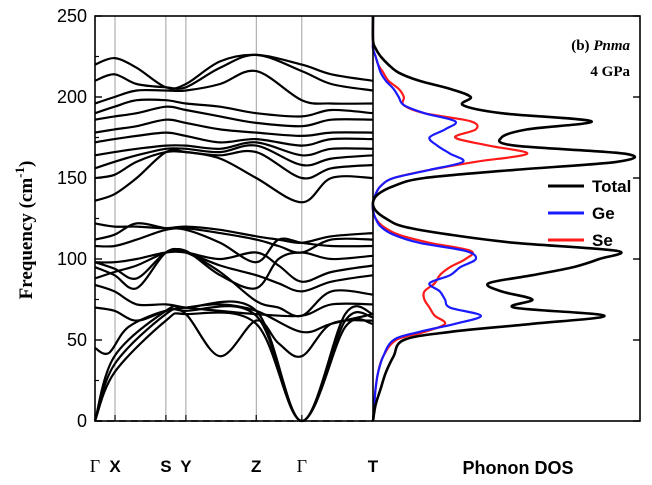  I want to click on k-point-label: X, so click(115, 466).